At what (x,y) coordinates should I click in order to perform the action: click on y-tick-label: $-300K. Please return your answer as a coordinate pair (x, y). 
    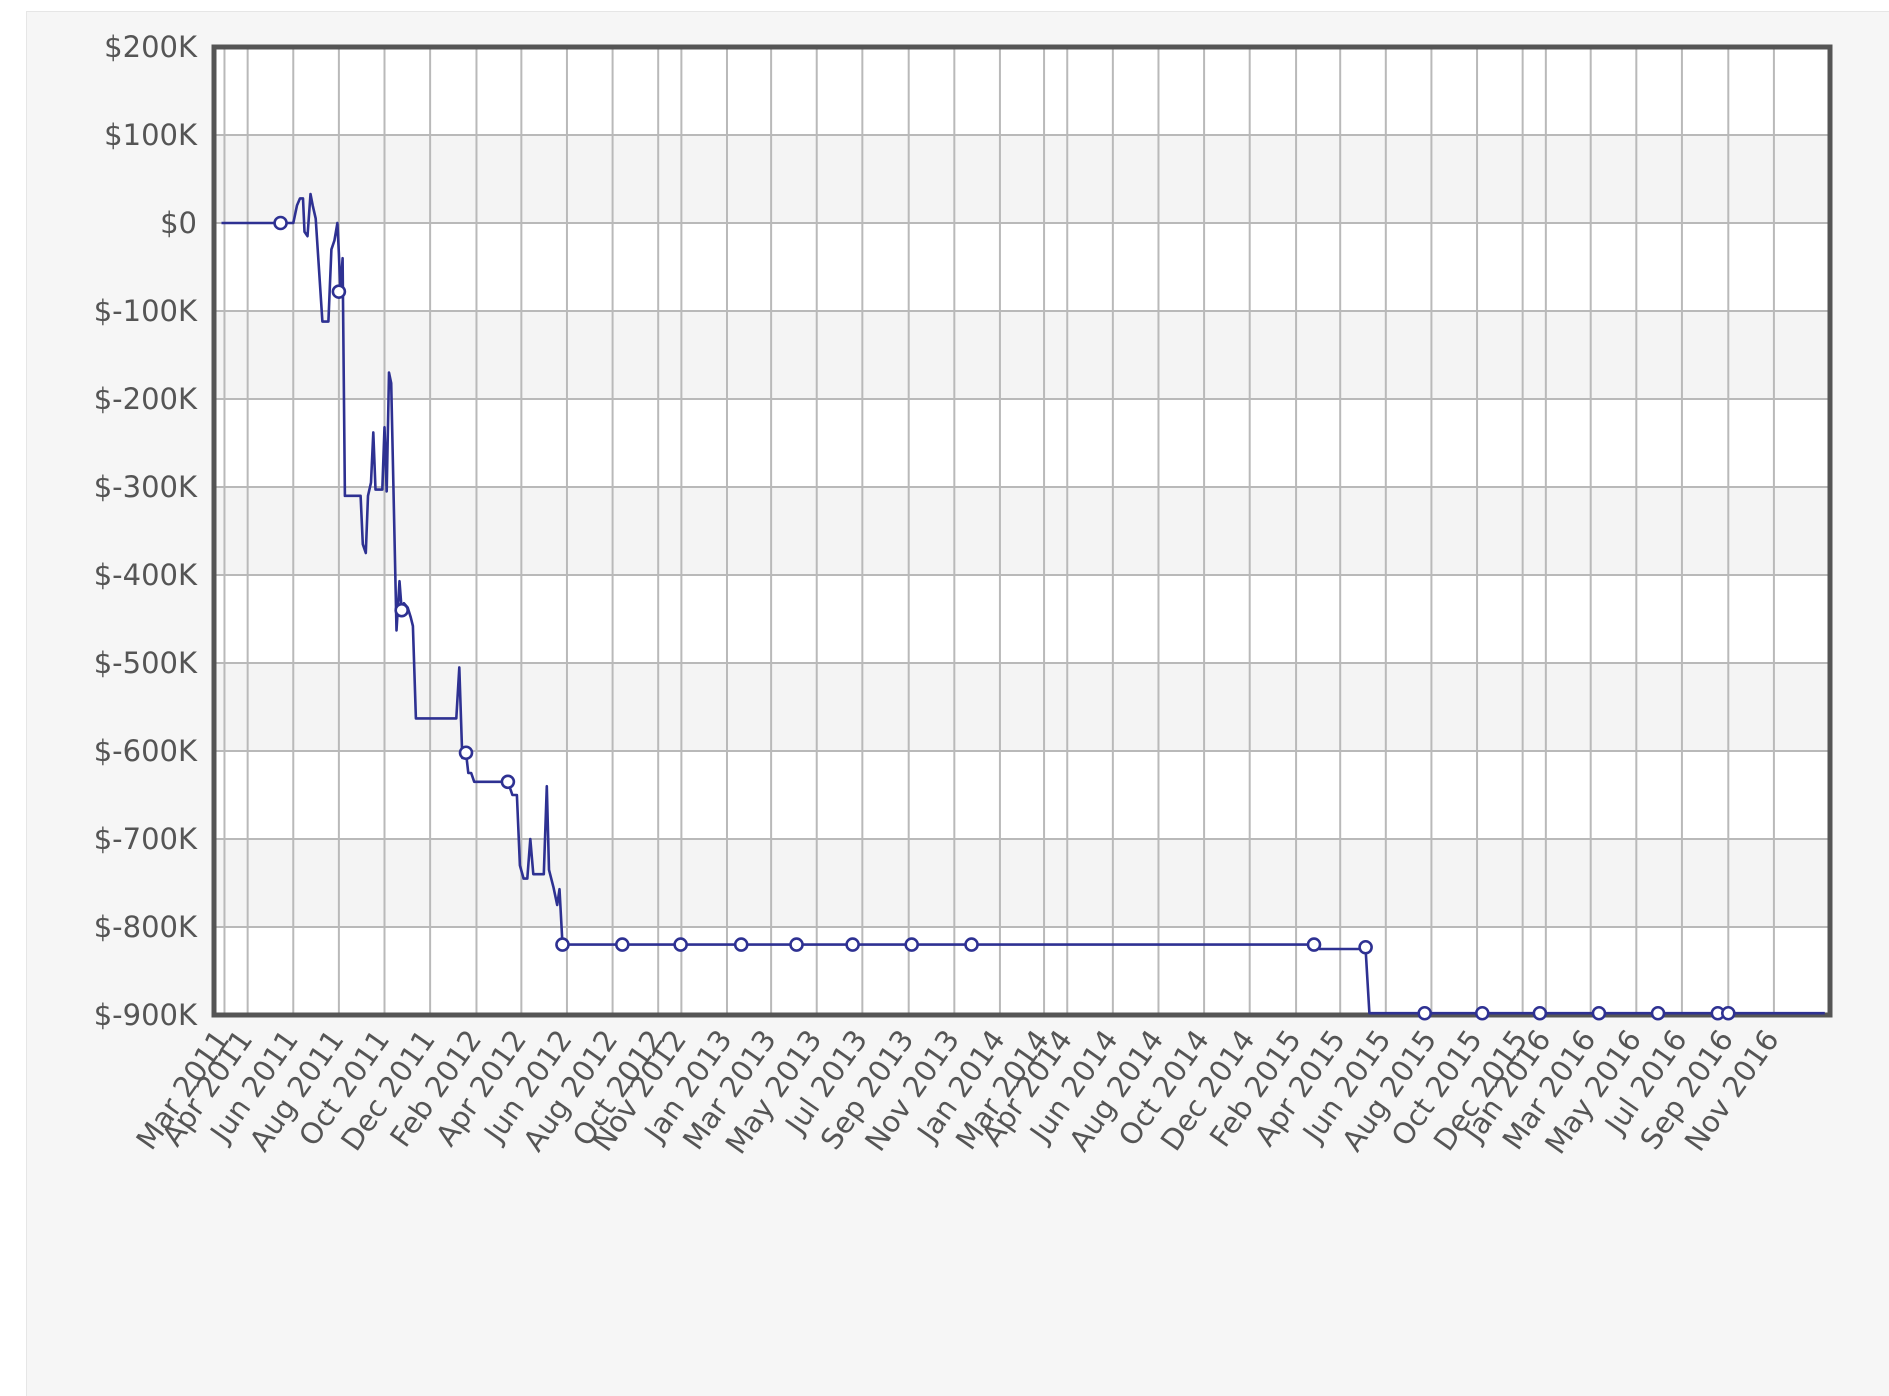
    Looking at the image, I should click on (146, 487).